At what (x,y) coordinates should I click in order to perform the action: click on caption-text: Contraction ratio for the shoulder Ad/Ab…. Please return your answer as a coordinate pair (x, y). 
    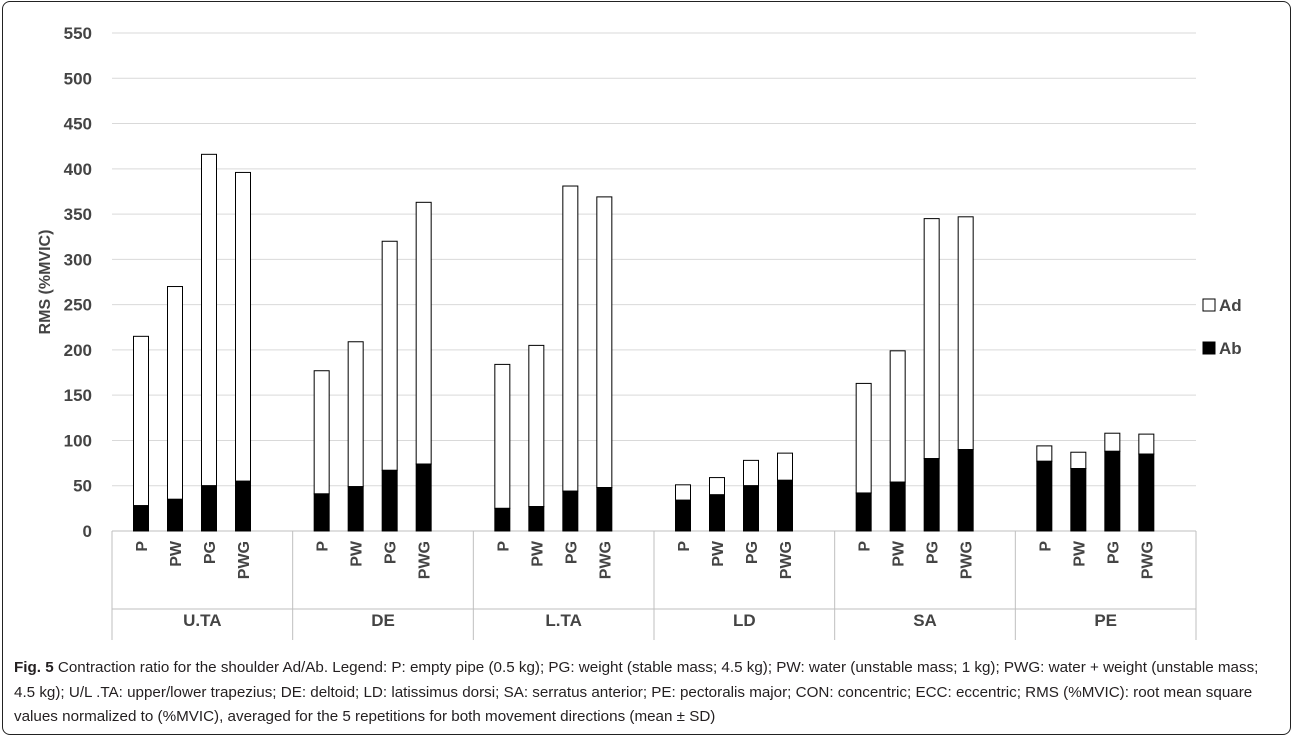
    Looking at the image, I should click on (636, 692).